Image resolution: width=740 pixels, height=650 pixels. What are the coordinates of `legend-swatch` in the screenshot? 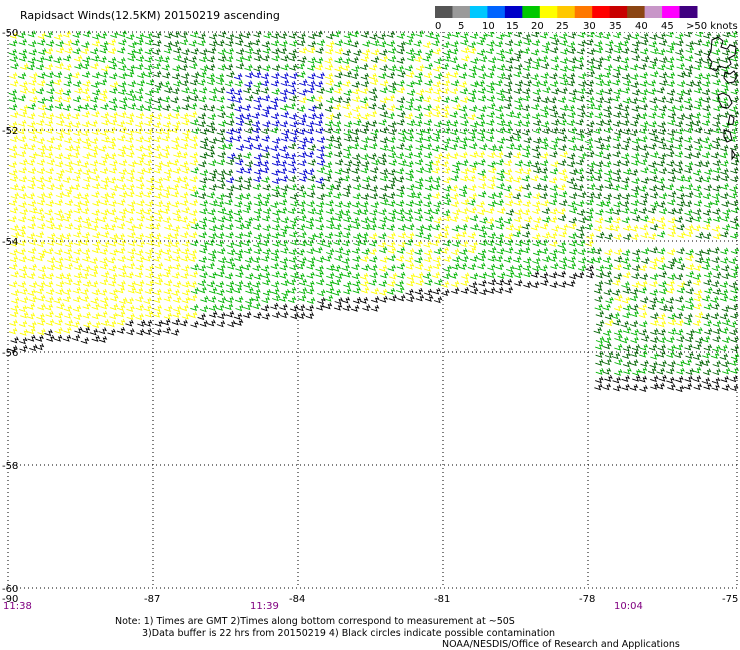 It's located at (444, 12).